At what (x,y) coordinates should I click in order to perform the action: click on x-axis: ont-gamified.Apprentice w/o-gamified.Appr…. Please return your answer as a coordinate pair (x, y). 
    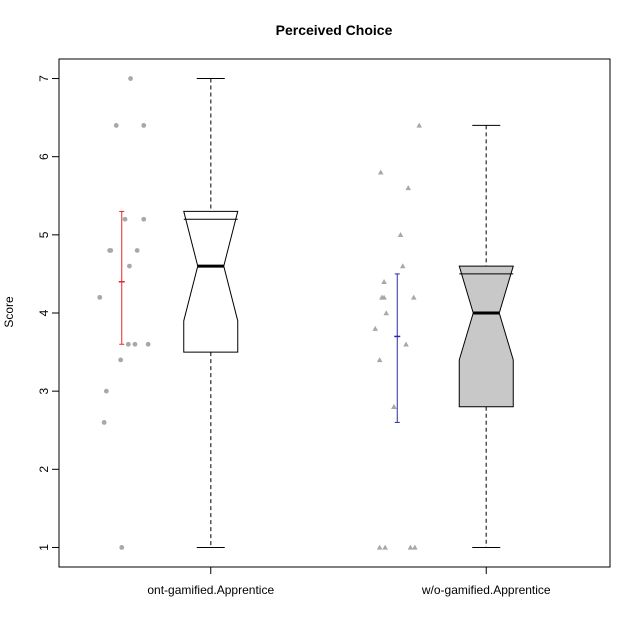
    Looking at the image, I should click on (349, 582).